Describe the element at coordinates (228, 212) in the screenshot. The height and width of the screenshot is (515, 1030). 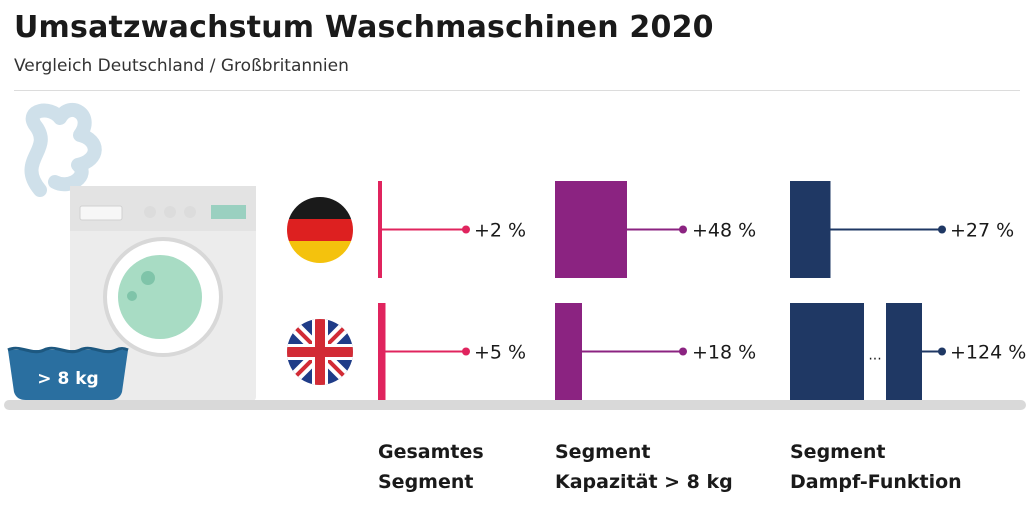
I see `machine-display` at that location.